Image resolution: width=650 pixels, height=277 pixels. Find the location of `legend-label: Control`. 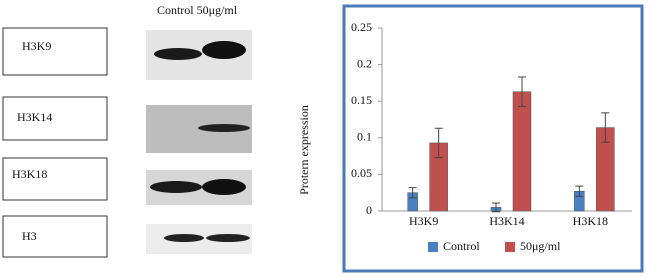

legend-label: Control is located at coordinates (461, 246).